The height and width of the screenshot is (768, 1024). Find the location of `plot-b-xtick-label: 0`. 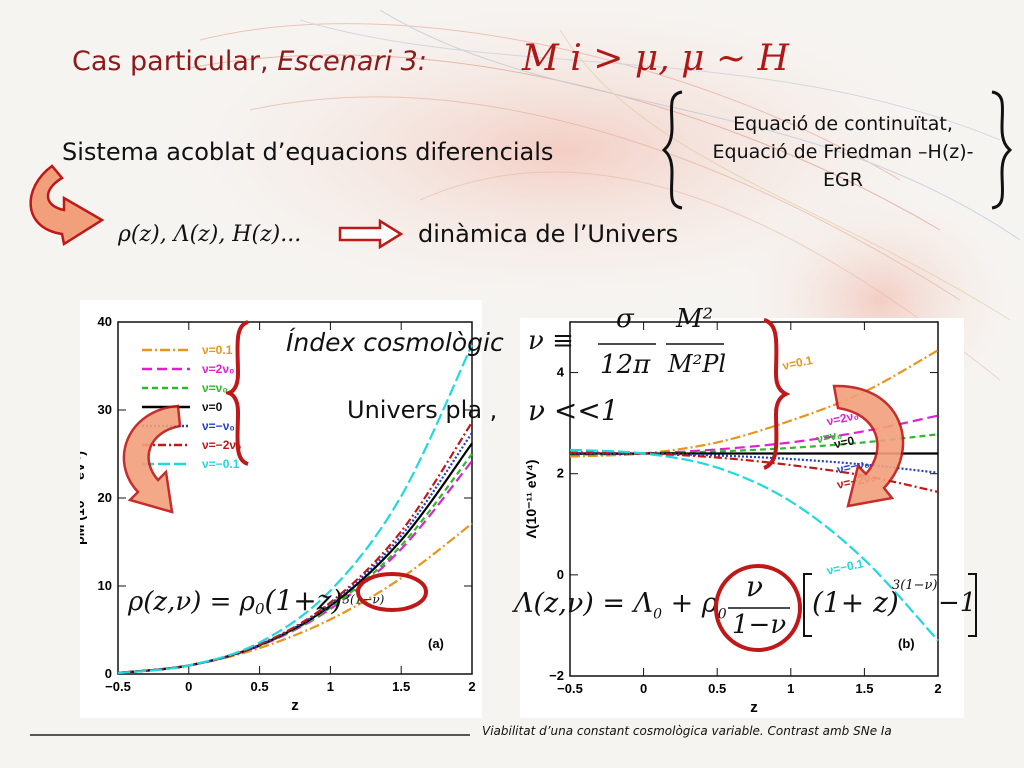

plot-b-xtick-label: 0 is located at coordinates (643, 688).